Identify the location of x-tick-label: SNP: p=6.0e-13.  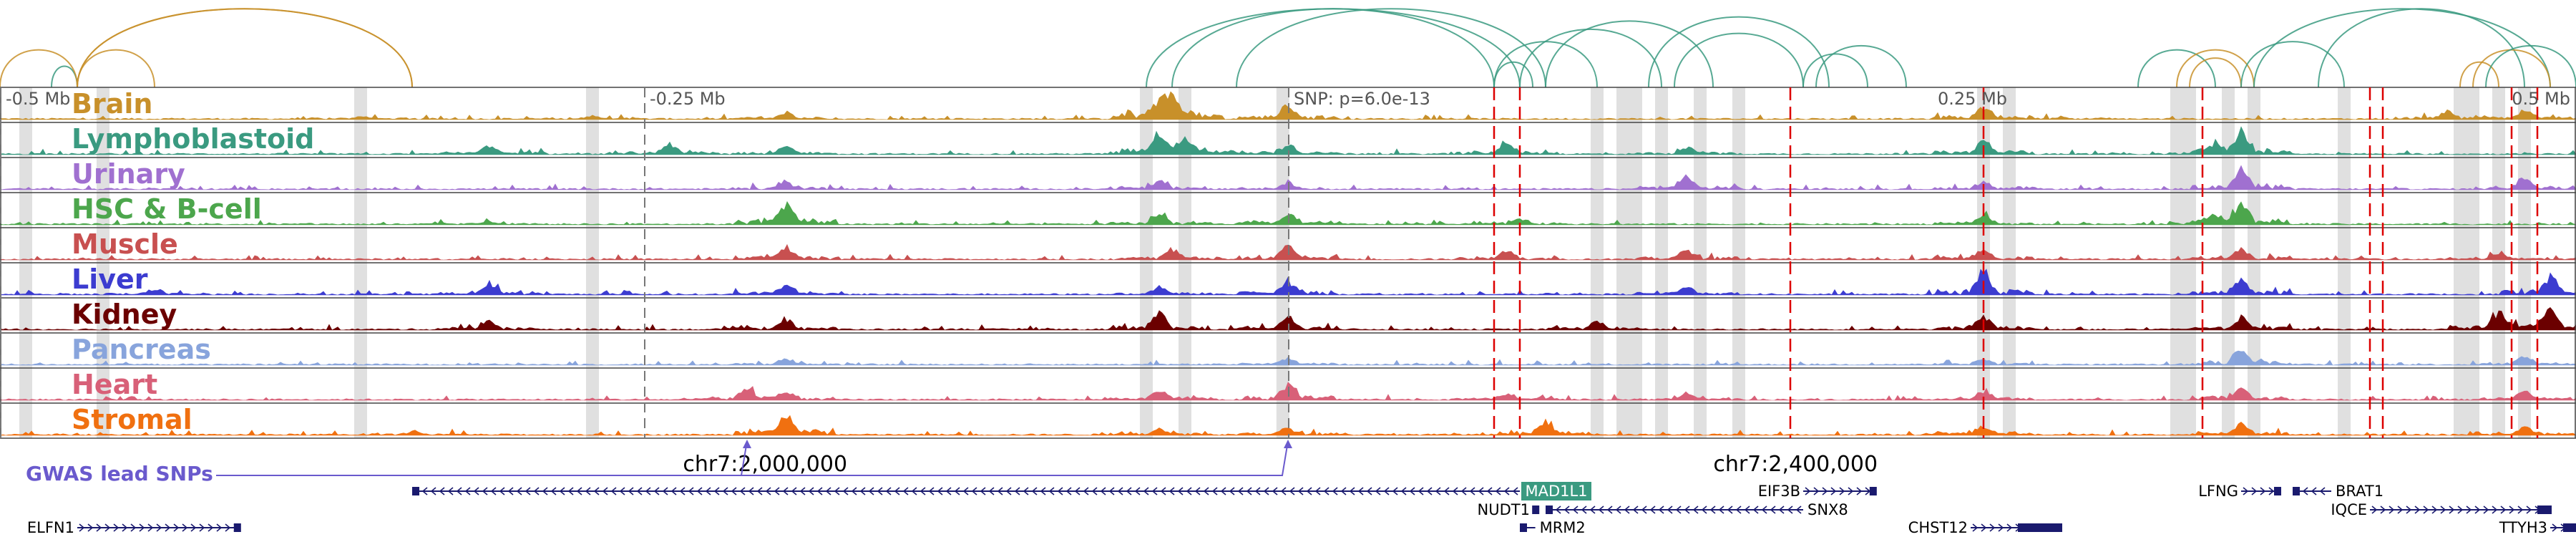
(1362, 99).